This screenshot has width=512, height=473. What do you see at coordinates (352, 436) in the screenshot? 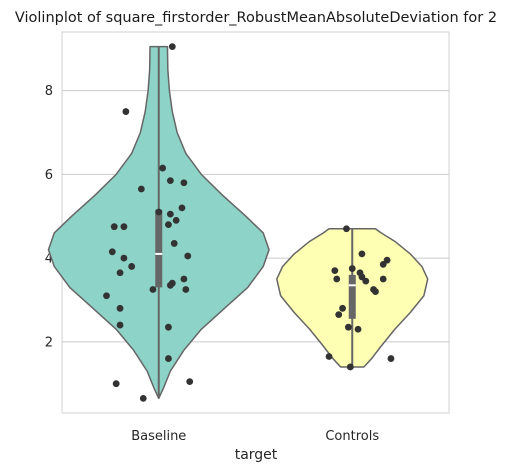
I see `x-tick-label: Controls` at bounding box center [352, 436].